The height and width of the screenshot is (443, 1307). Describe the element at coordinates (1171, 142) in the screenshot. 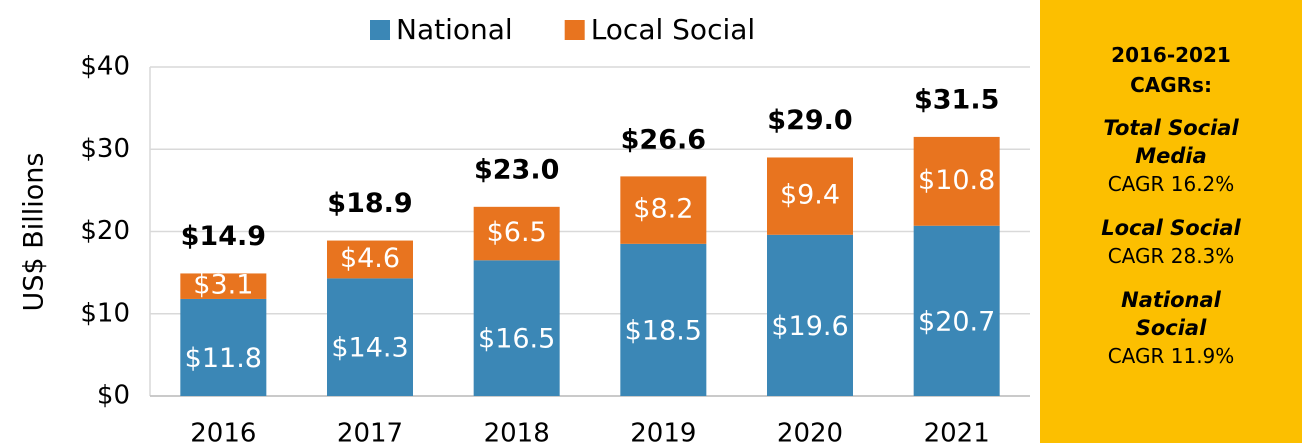

I see `panel-item-name: Total Social Media` at that location.